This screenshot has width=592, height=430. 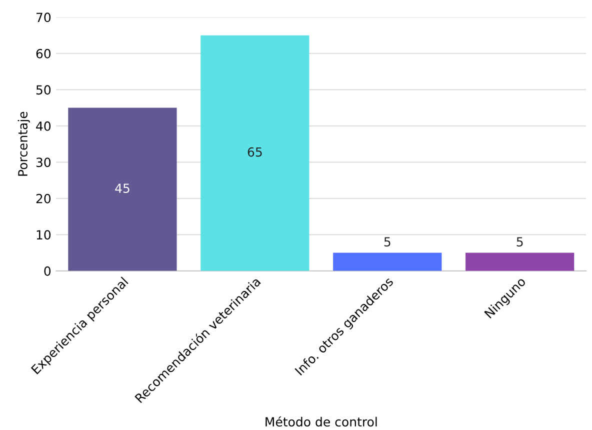 I want to click on data-label: 45, so click(x=122, y=188).